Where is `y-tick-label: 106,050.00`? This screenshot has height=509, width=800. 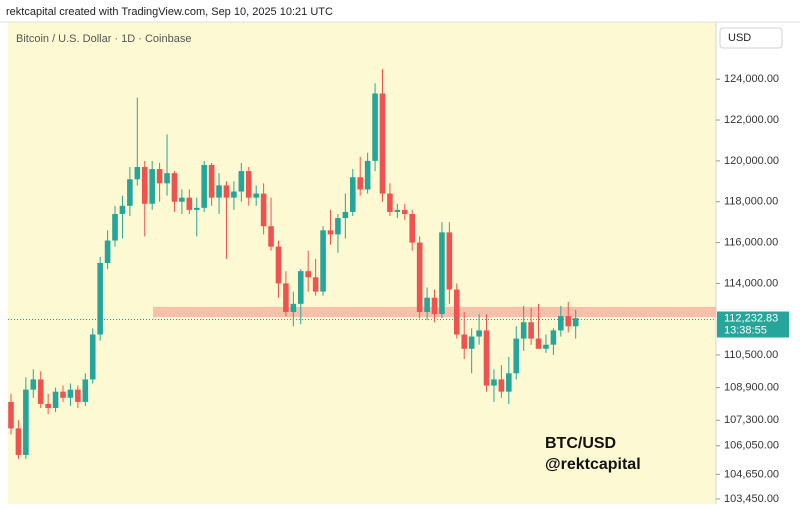
y-tick-label: 106,050.00 is located at coordinates (751, 446).